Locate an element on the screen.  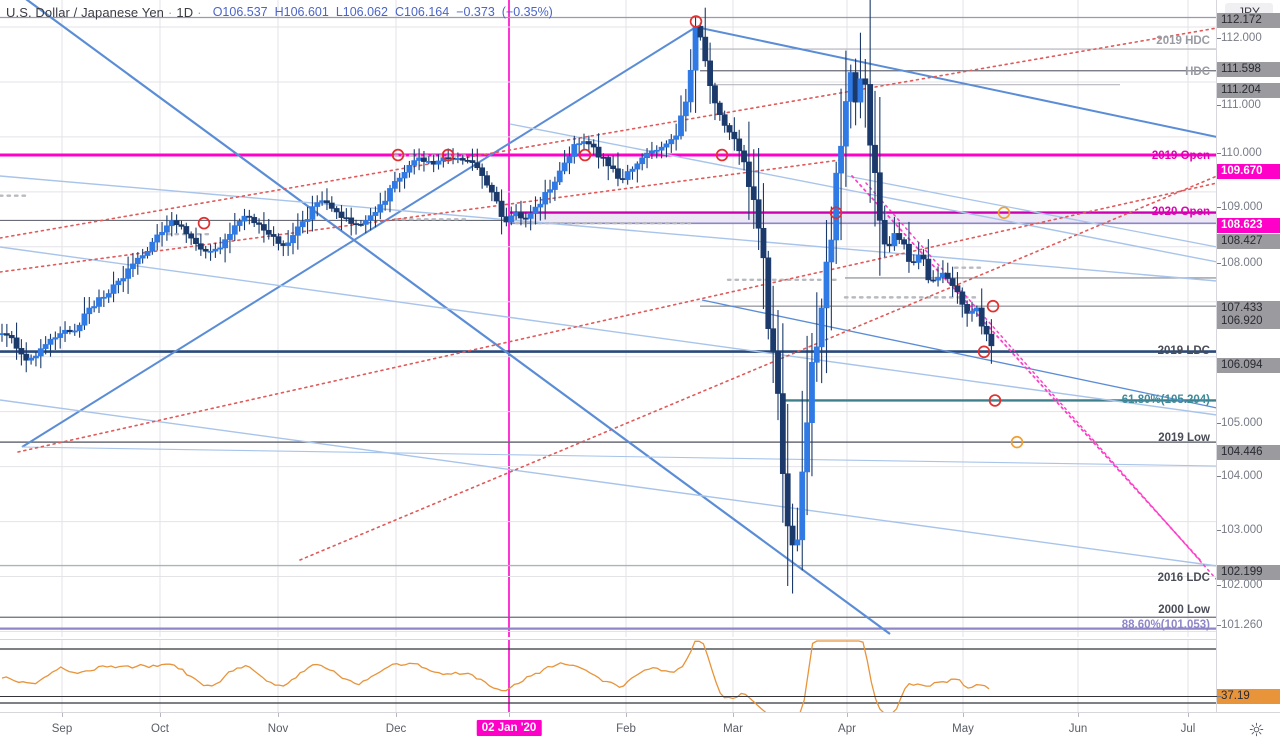
price-axis-label: 112.000 is located at coordinates (1241, 38).